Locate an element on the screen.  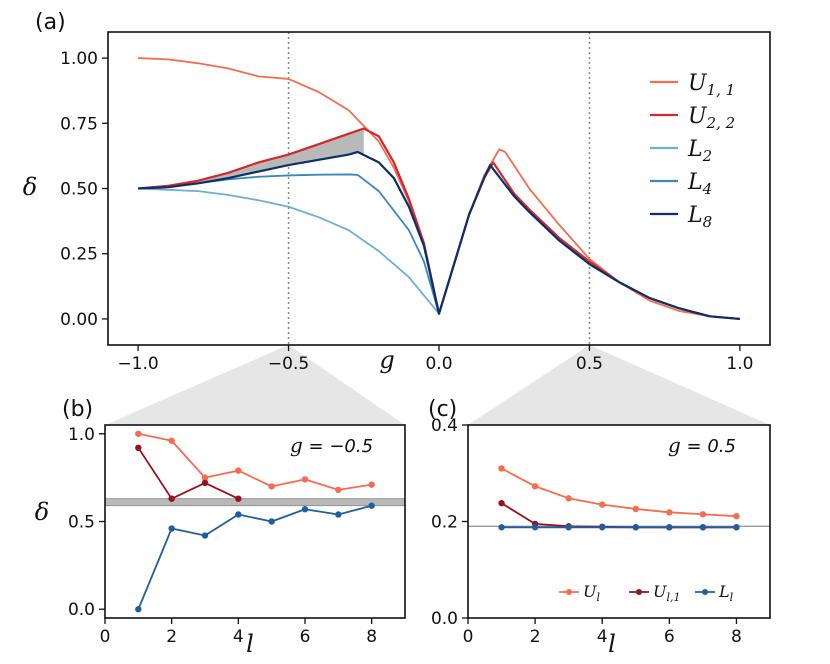
x-tick-label: −1.0 is located at coordinates (137, 364).